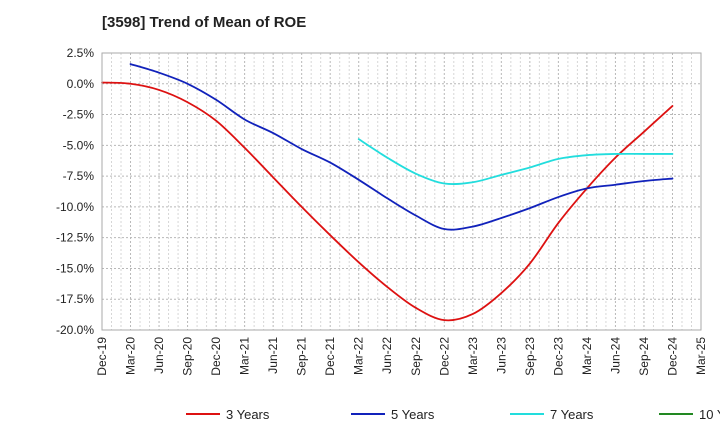  Describe the element at coordinates (131, 356) in the screenshot. I see `x-tick-label: Mar-20` at that location.